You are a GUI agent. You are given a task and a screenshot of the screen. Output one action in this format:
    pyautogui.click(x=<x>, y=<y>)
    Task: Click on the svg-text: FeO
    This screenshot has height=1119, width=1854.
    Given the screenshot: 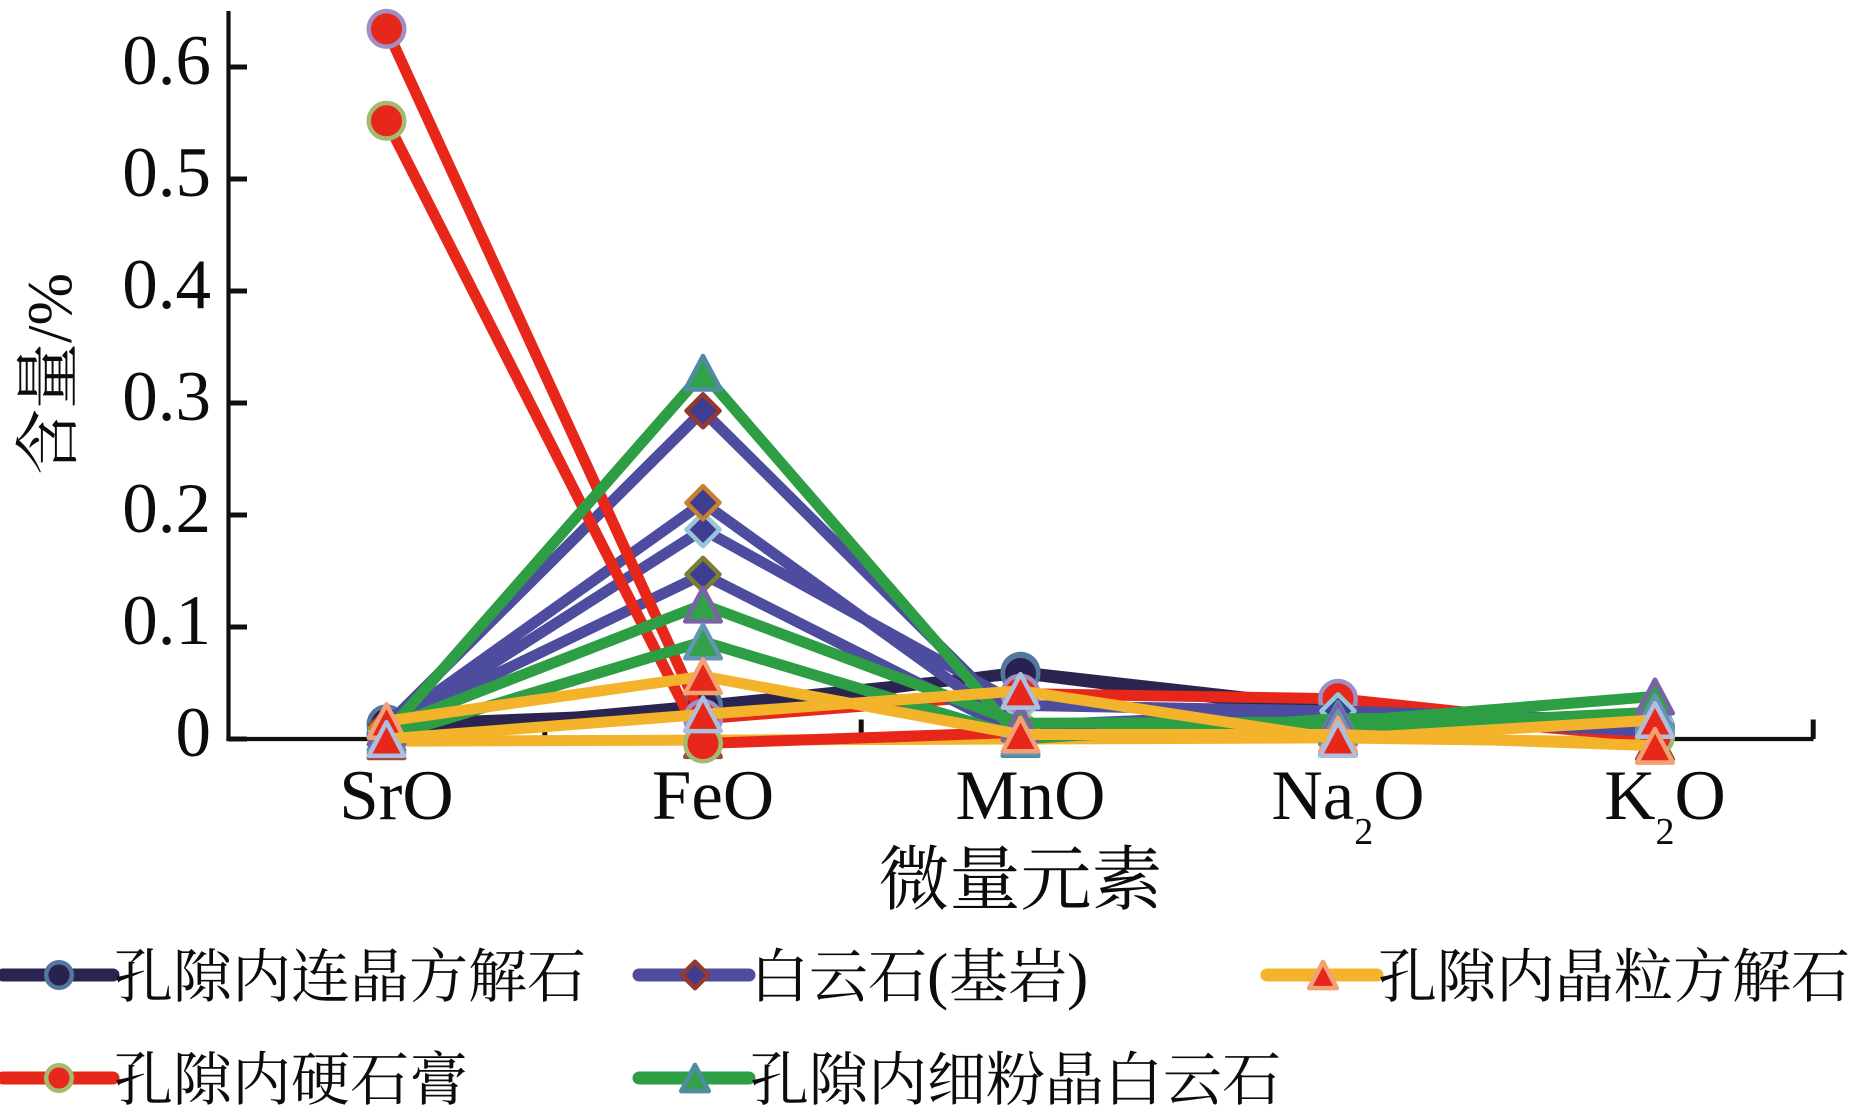 What is the action you would take?
    pyautogui.click(x=713, y=796)
    